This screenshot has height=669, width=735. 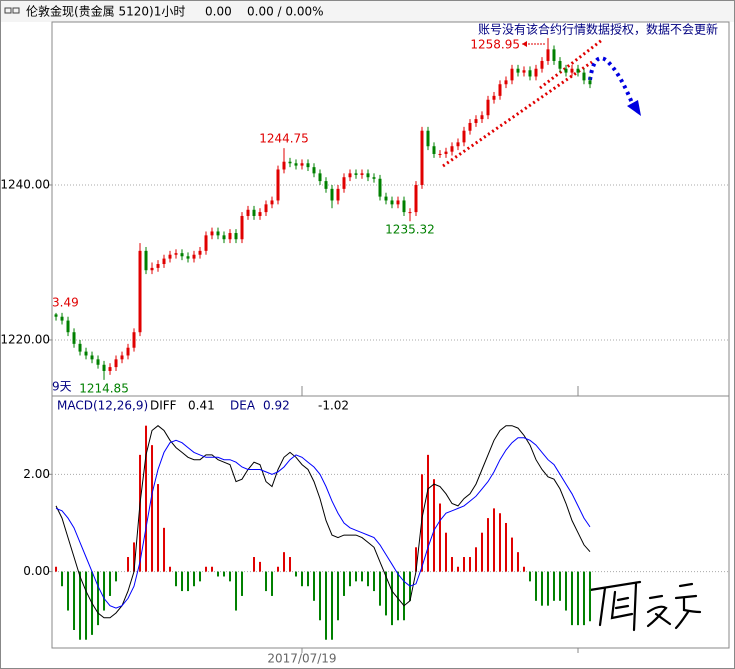 What do you see at coordinates (25, 184) in the screenshot?
I see `y-tick-label: 1240.00` at bounding box center [25, 184].